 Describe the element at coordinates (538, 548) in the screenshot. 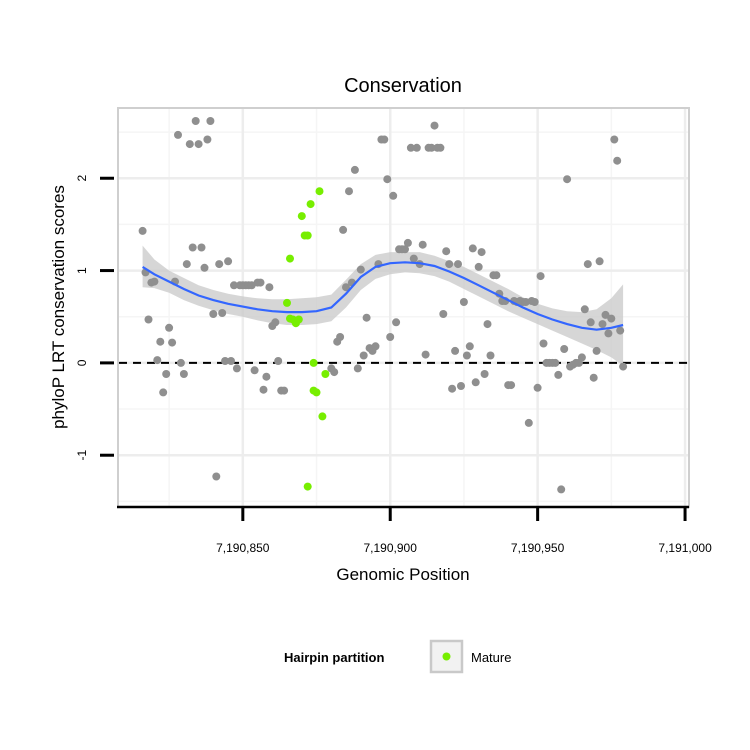

I see `x-tick-label: 7,190,950` at that location.